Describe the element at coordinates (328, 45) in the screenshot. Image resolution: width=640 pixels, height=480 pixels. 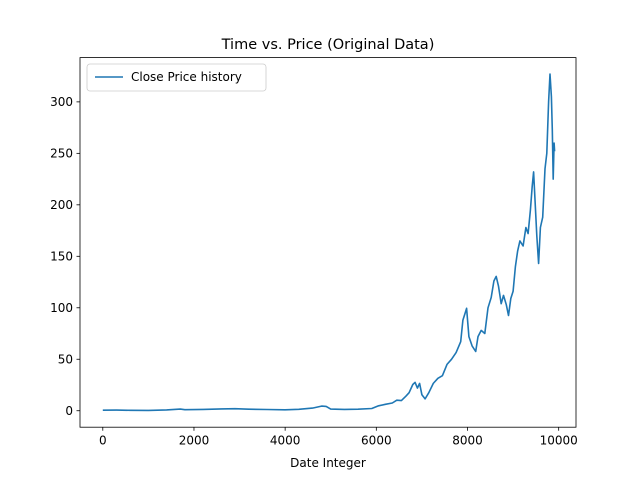
I see `chart-title: Time vs. Price (Original Data)` at that location.